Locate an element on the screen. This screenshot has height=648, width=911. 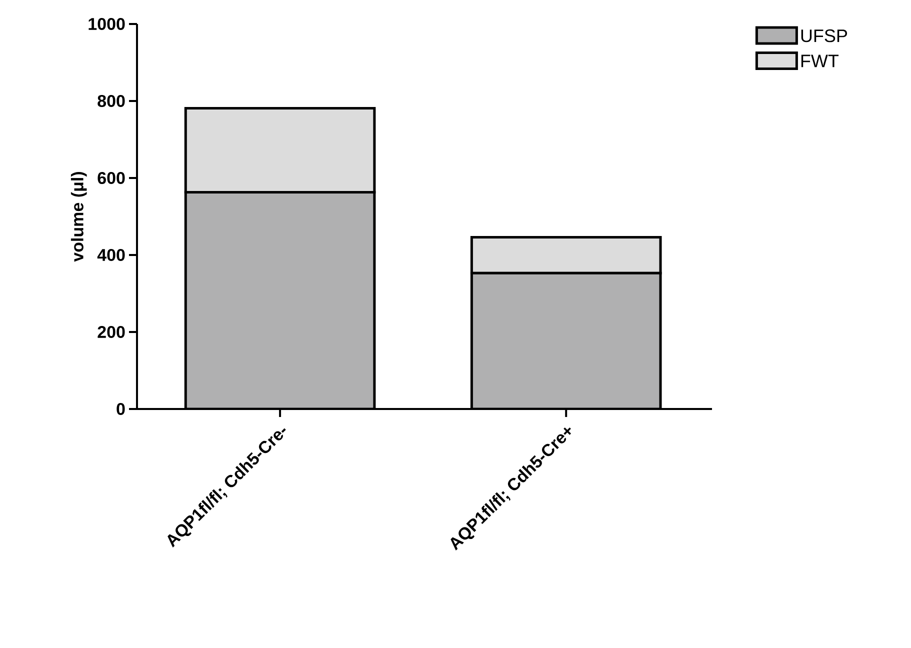
y-tick-label: 0 is located at coordinates (120, 409).